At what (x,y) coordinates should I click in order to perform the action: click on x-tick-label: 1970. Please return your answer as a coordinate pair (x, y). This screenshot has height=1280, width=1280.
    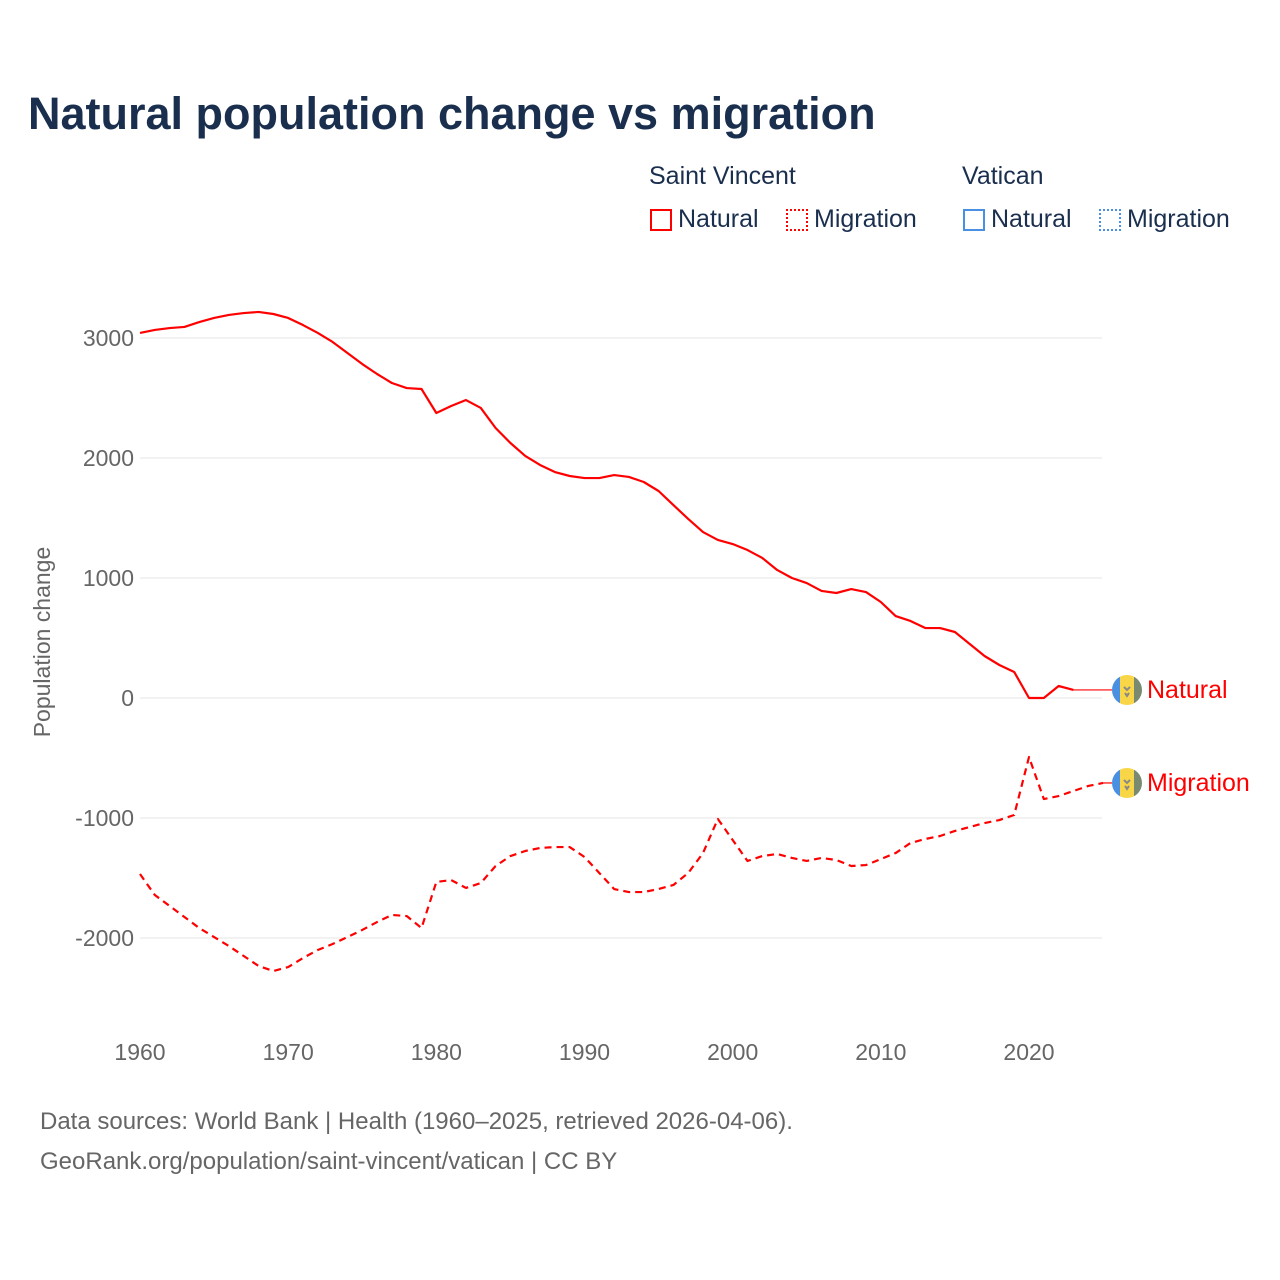
    Looking at the image, I should click on (288, 1052).